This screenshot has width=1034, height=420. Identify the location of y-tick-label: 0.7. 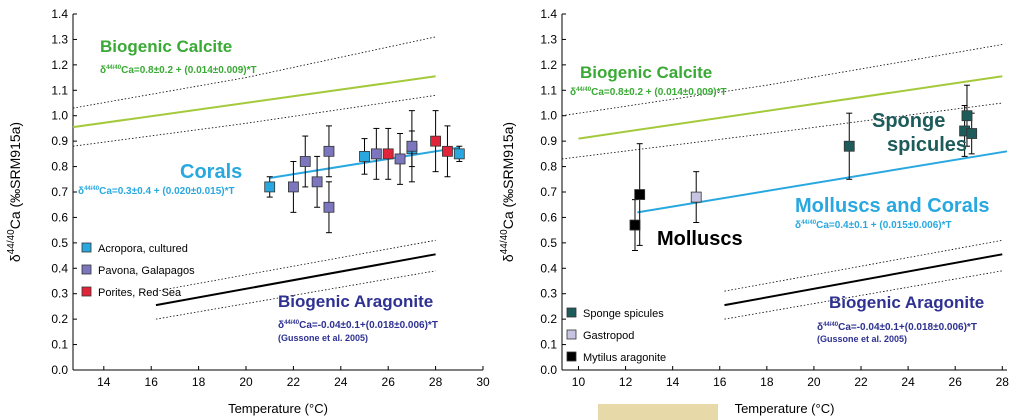
(548, 192).